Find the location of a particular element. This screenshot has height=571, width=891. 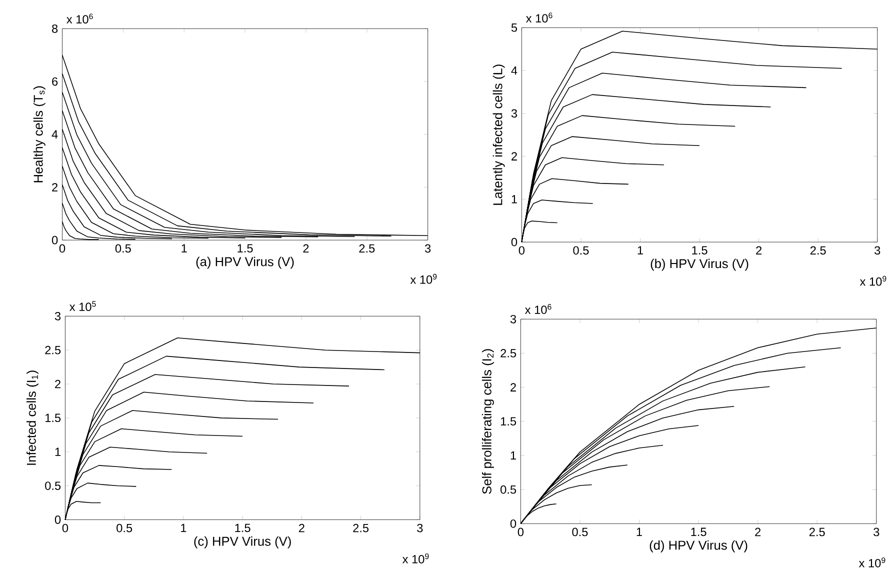

y-axis-title: Latently infected cells (L) is located at coordinates (498, 134).